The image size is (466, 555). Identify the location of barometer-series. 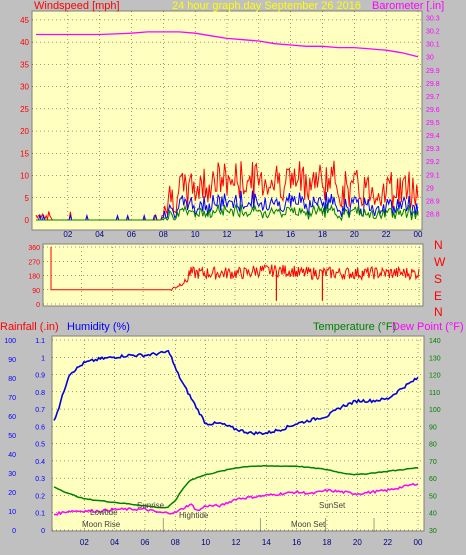
(227, 44).